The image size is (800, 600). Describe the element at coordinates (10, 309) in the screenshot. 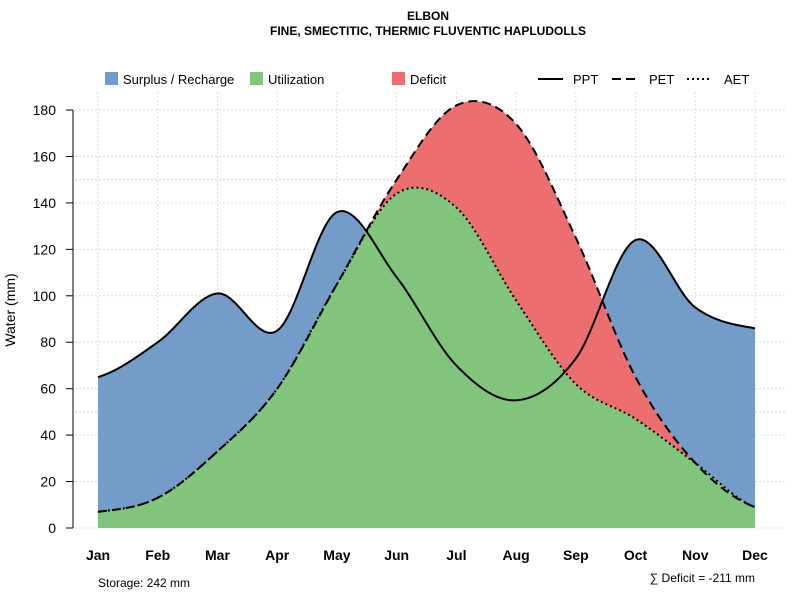

I see `y-axis-label: Water (mm)` at that location.